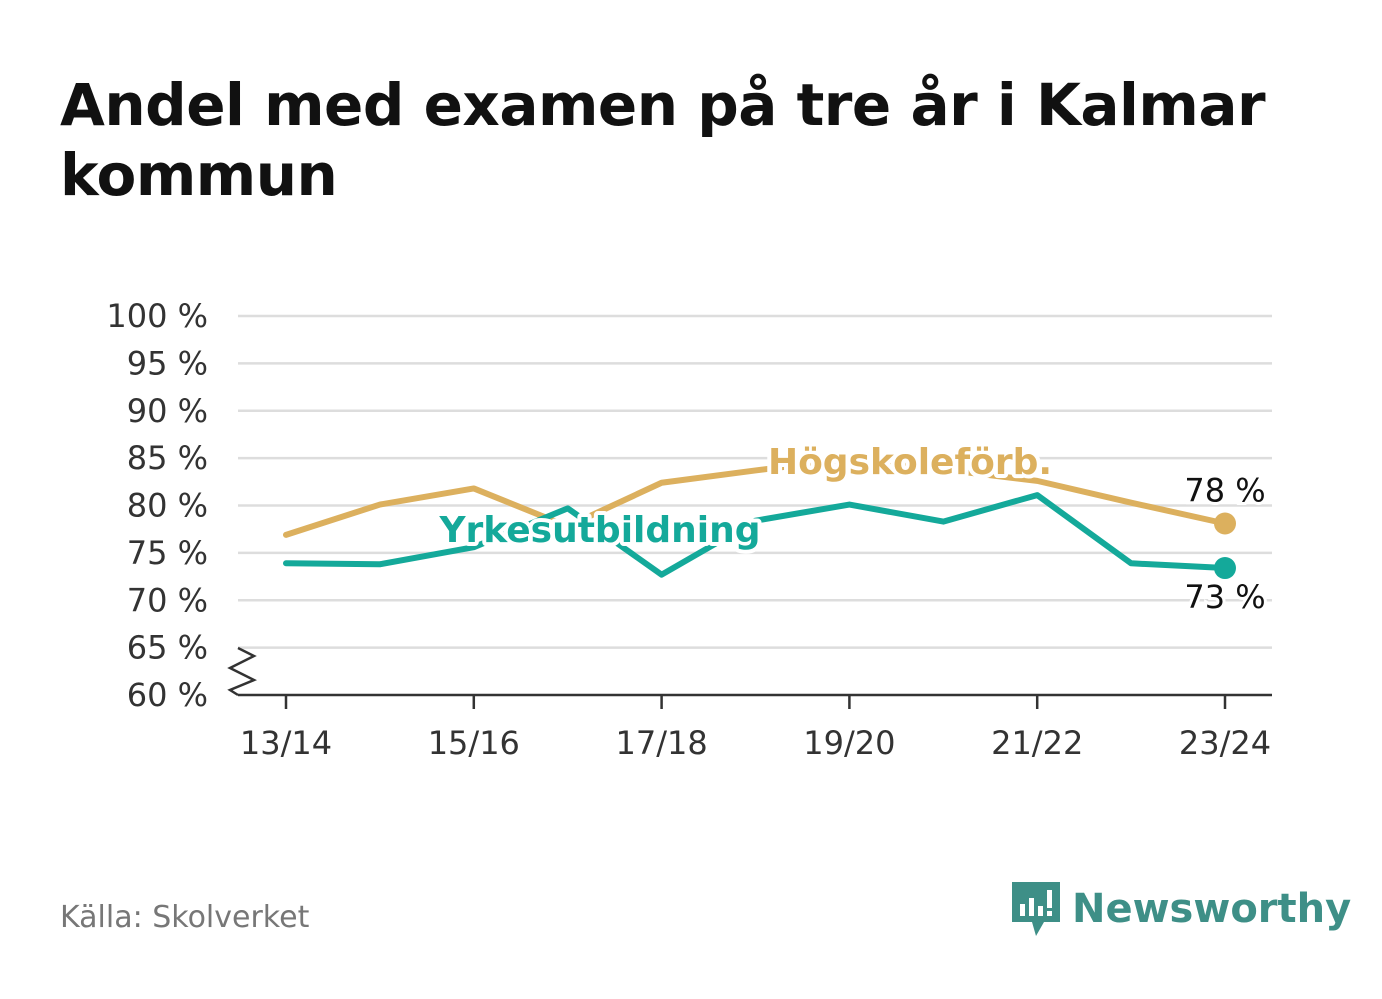 The image size is (1382, 999). What do you see at coordinates (286, 743) in the screenshot?
I see `x-tick-label: 13/14` at bounding box center [286, 743].